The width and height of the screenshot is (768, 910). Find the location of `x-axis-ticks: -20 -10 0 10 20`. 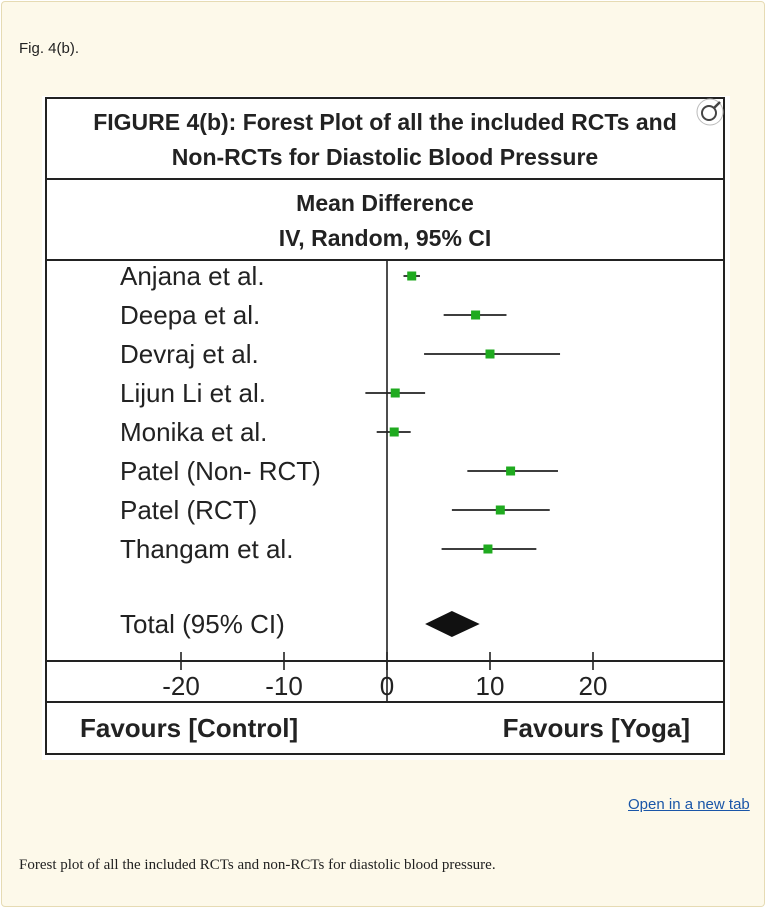

x-axis-ticks: -20 -10 0 10 20 is located at coordinates (384, 676).